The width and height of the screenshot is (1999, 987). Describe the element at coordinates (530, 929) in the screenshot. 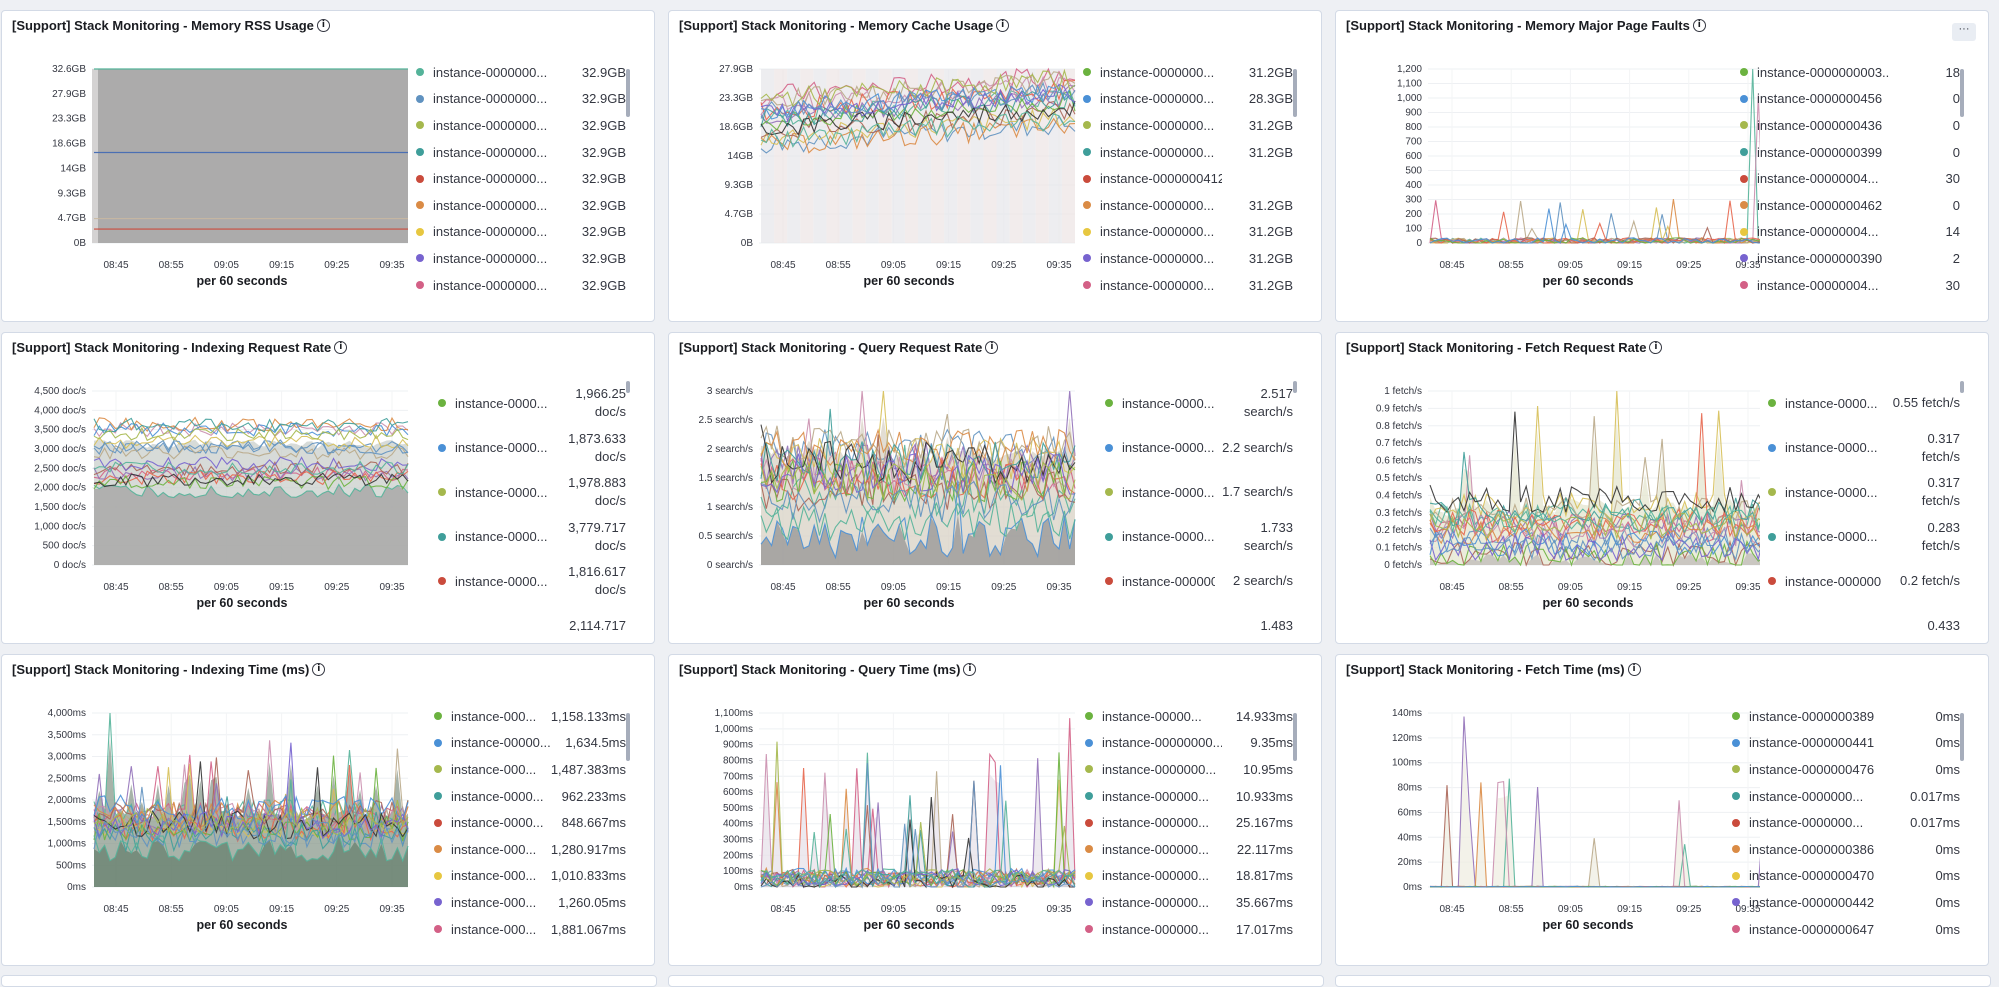

I see `legend-item: instance-000... 1,881.067ms` at that location.